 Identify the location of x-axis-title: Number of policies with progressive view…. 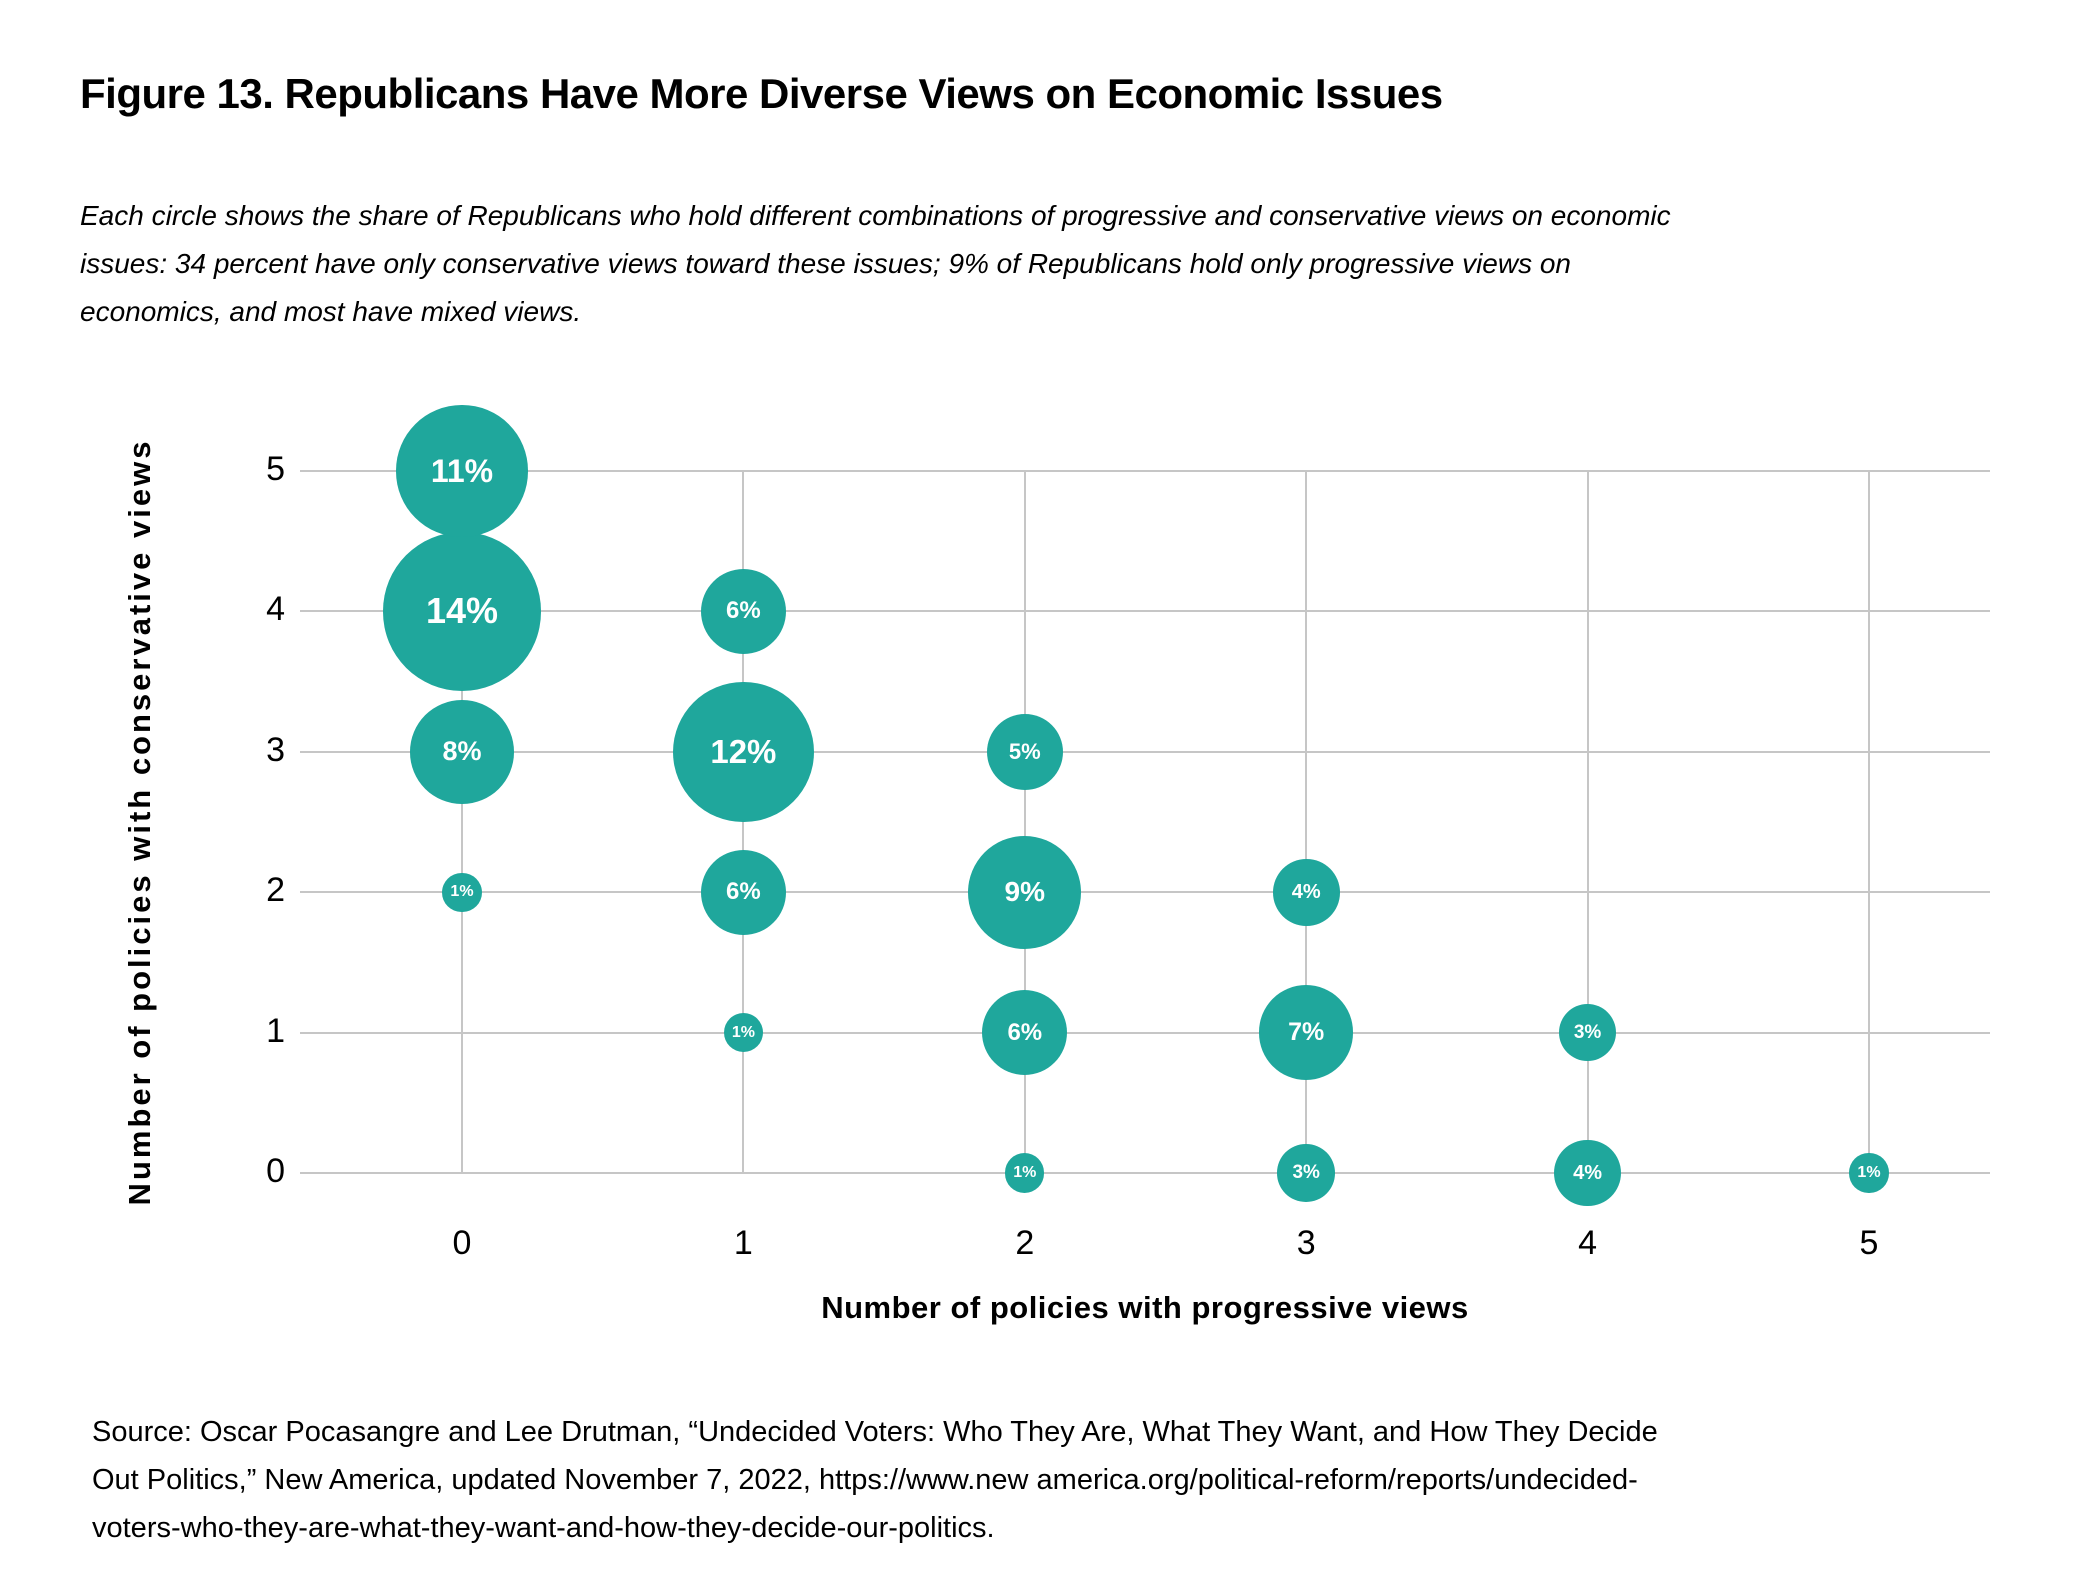
(1145, 1307).